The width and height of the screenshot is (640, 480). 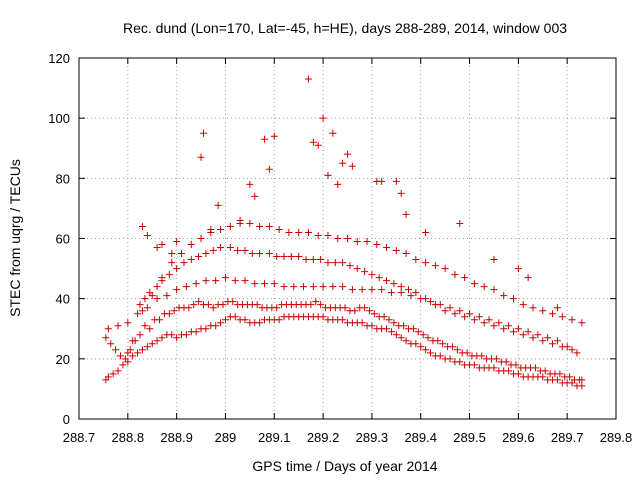 I want to click on x-tick-label: 288.8, so click(x=128, y=437).